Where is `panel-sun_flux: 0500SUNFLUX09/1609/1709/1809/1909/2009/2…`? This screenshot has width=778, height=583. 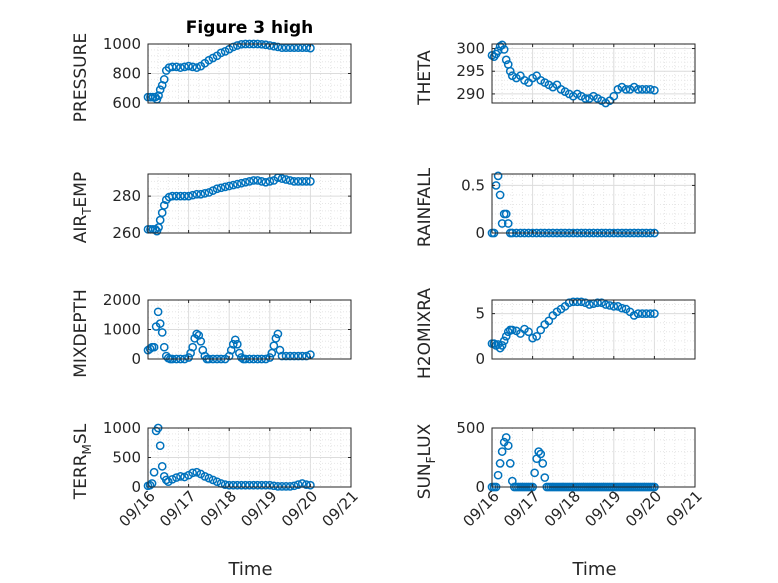
panel-sun_flux: 0500SUNFLUX09/1609/1709/1809/1909/2009/2… is located at coordinates (560, 499).